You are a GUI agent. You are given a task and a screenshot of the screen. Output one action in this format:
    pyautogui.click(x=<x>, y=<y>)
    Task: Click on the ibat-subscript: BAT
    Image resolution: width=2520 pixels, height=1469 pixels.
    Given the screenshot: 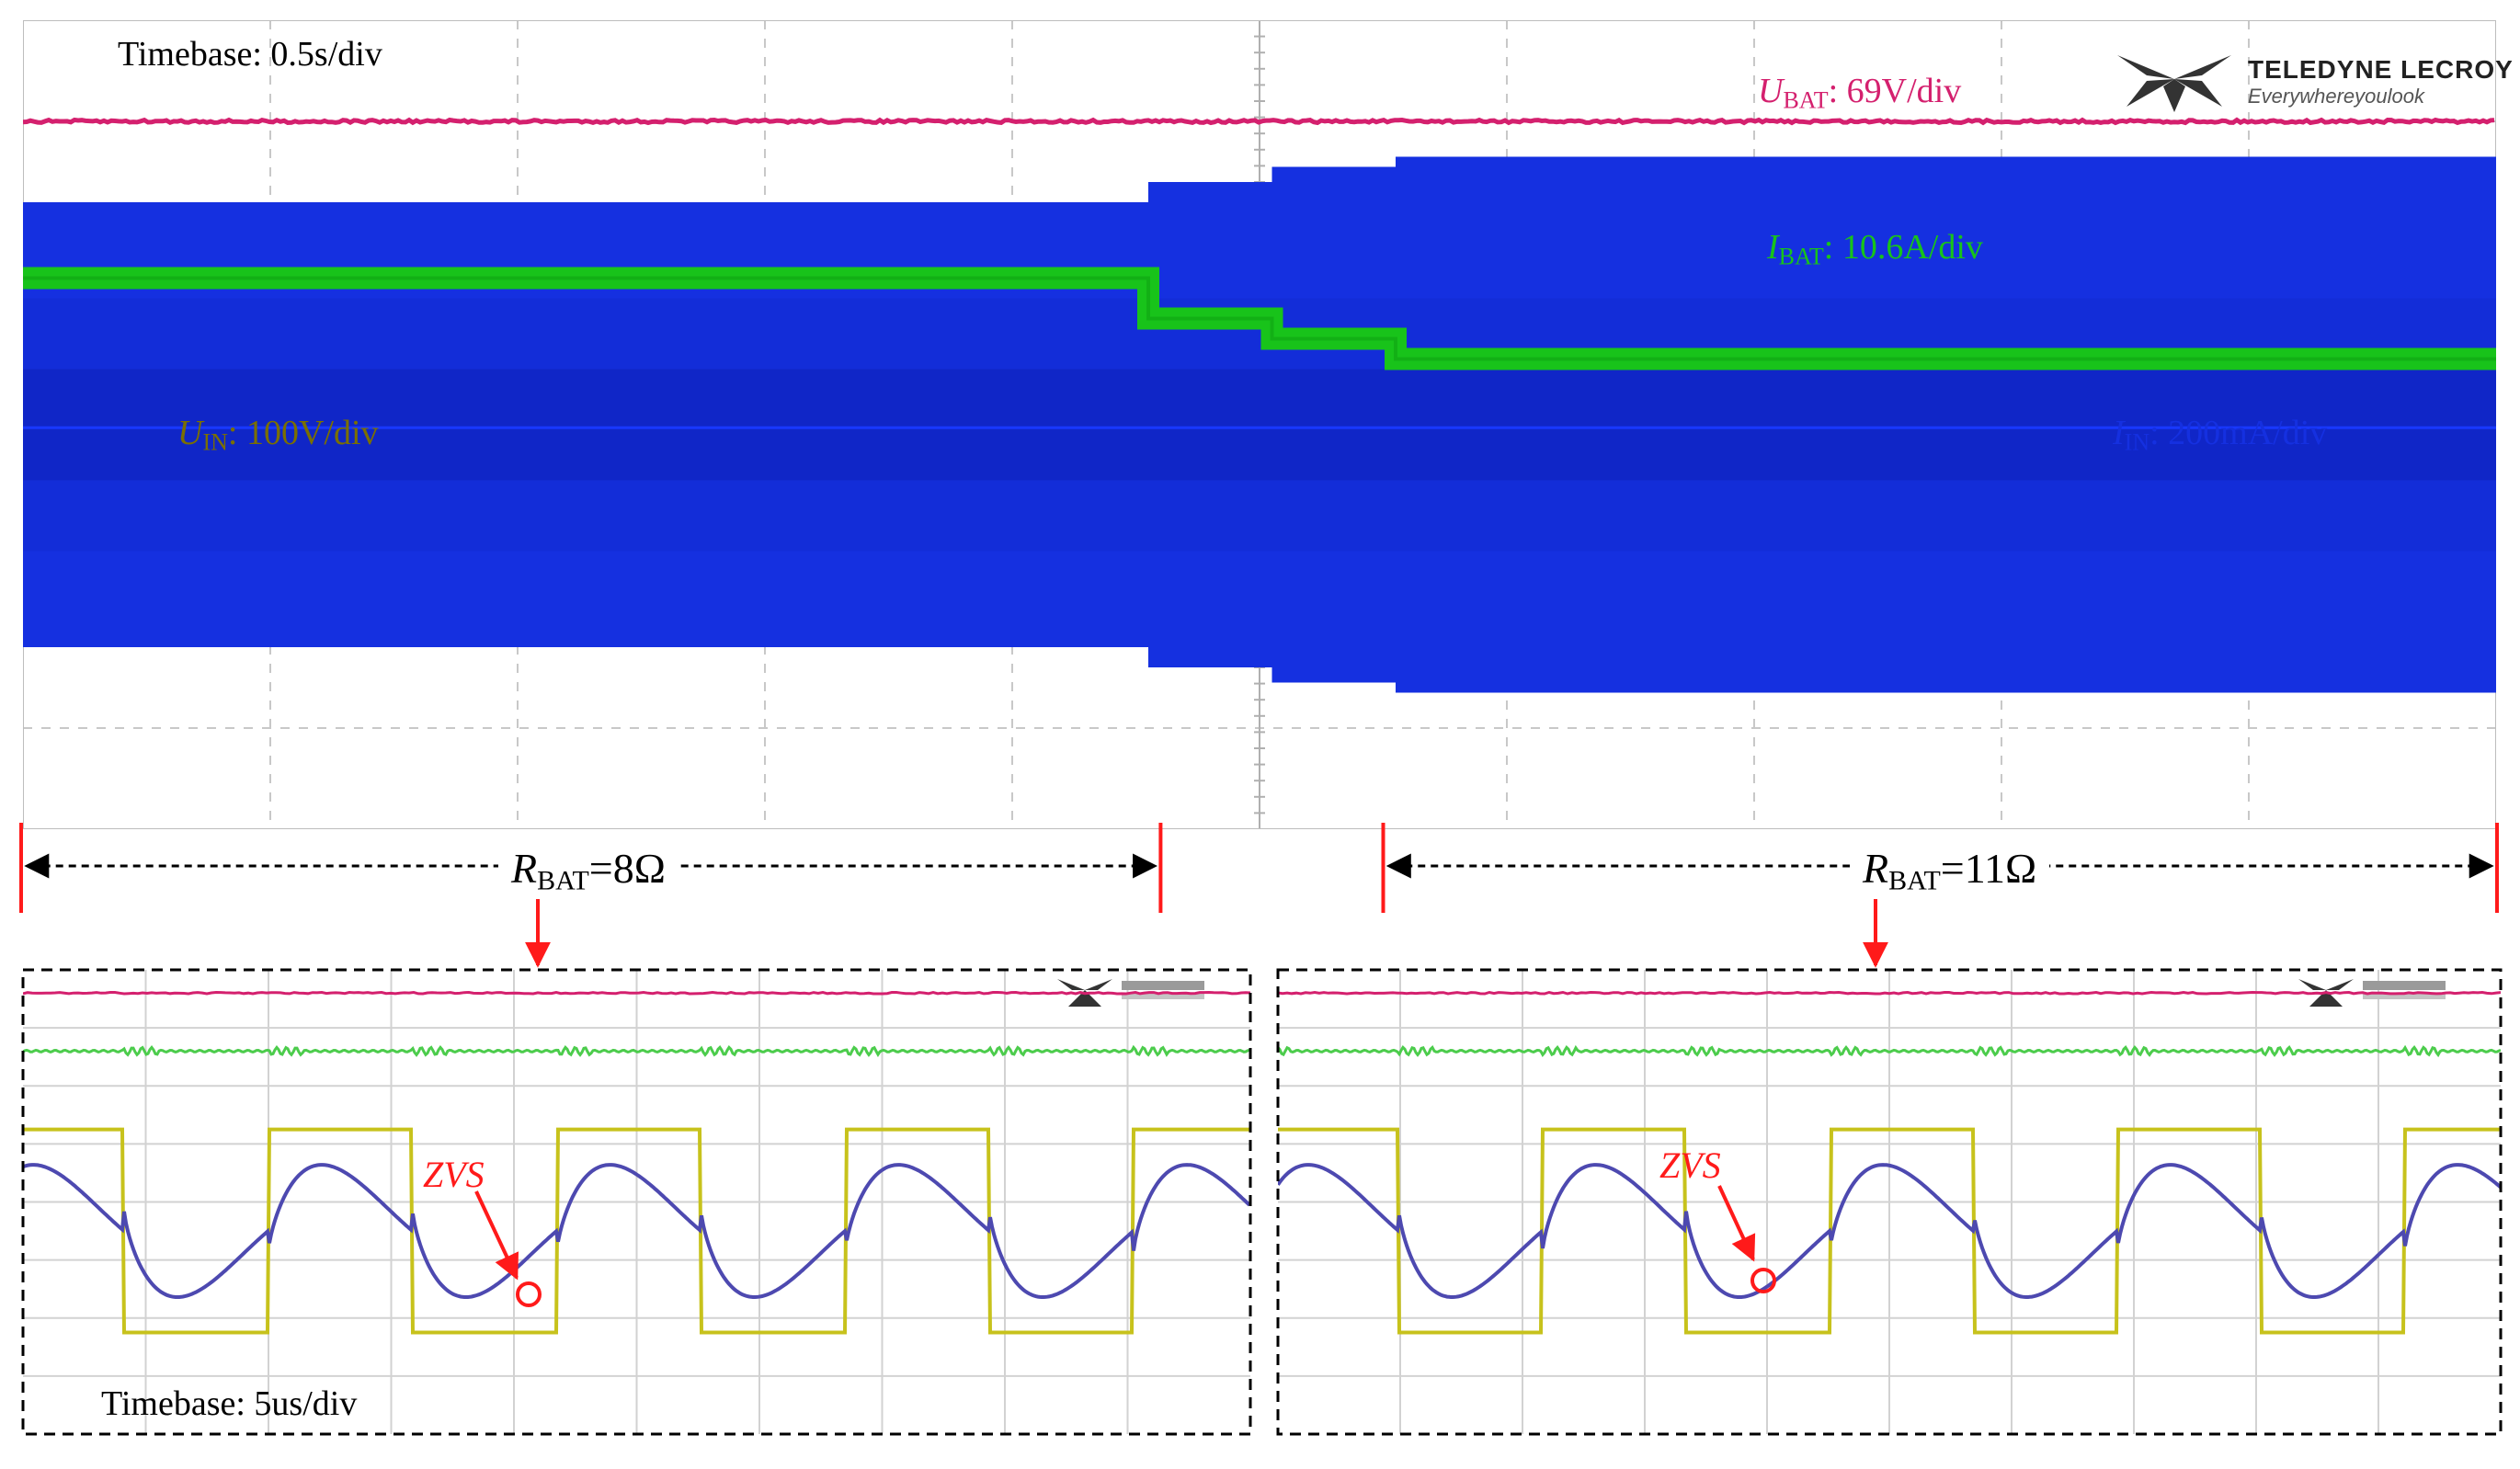 What is the action you would take?
    pyautogui.click(x=1801, y=256)
    